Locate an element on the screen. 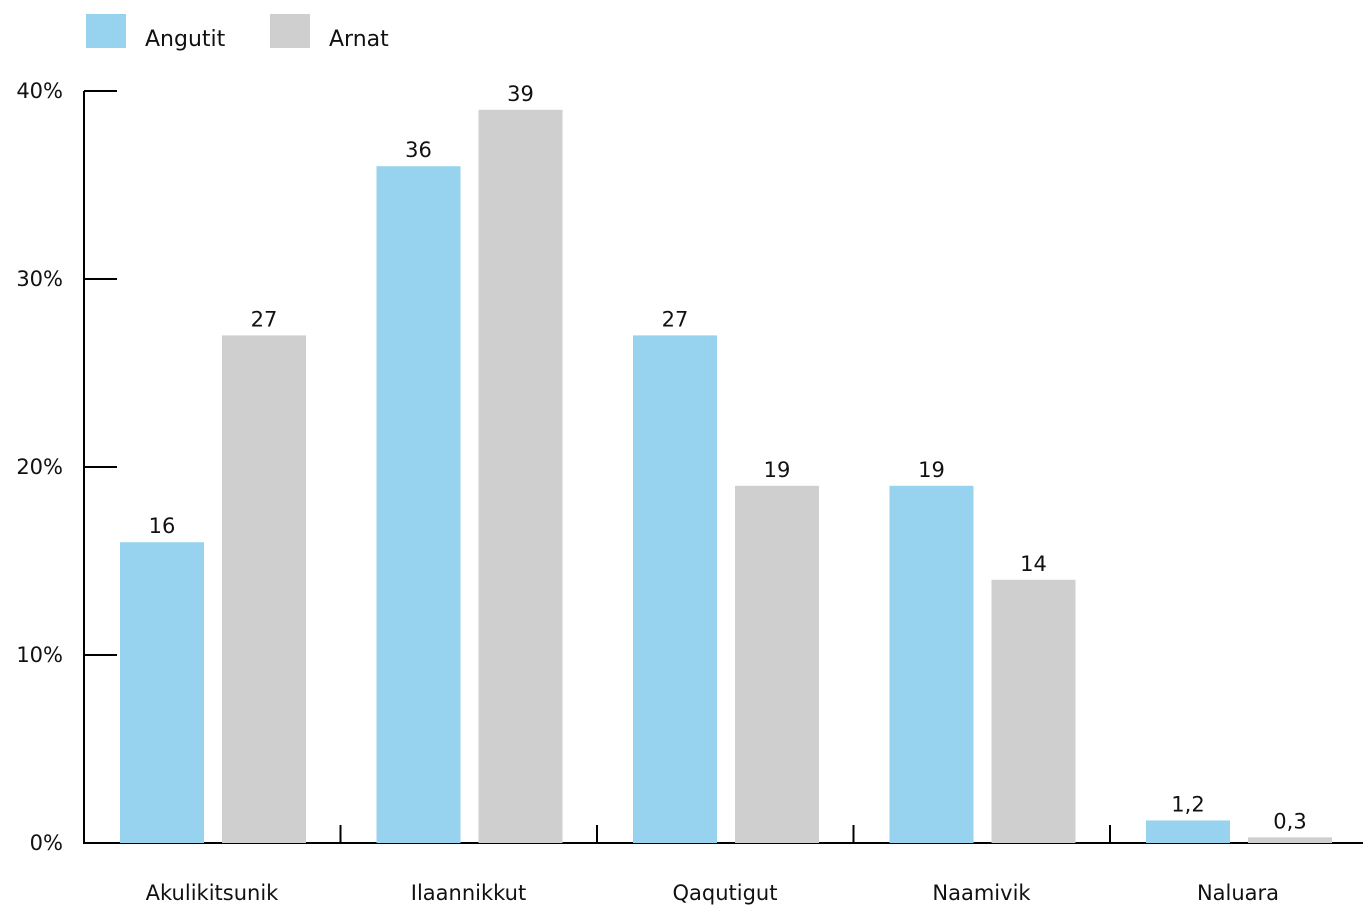  legend: Angutit Arnat is located at coordinates (237, 33).